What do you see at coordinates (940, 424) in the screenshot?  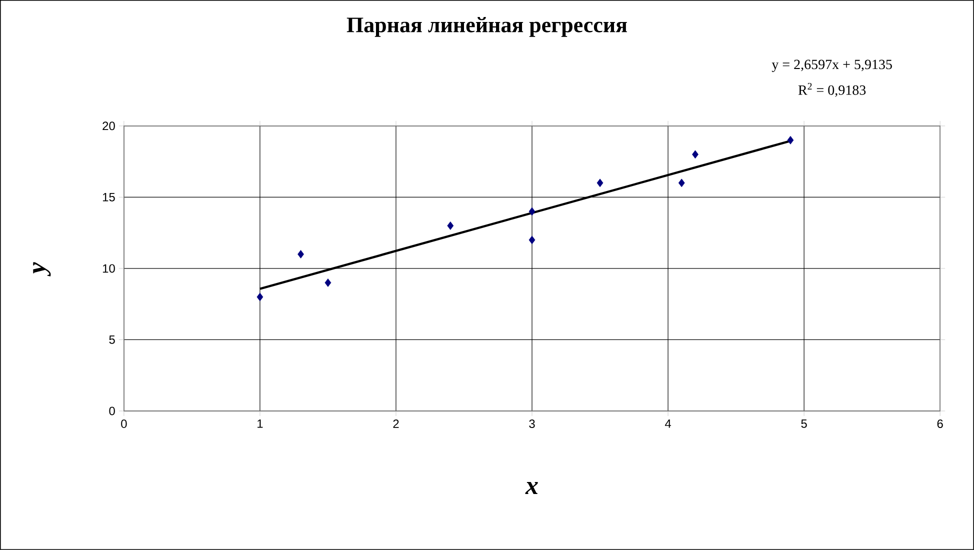 I see `x-tick-label: 6` at bounding box center [940, 424].